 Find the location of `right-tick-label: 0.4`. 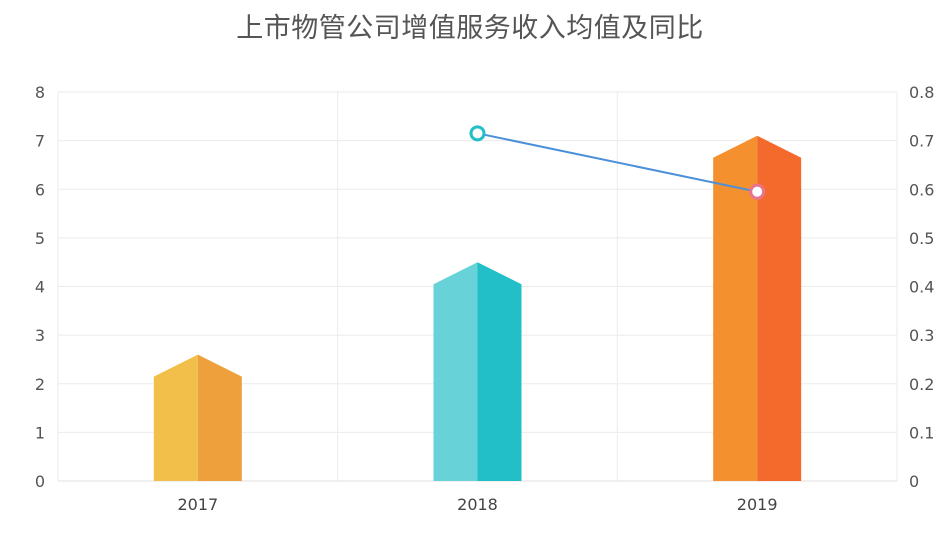

right-tick-label: 0.4 is located at coordinates (921, 287).